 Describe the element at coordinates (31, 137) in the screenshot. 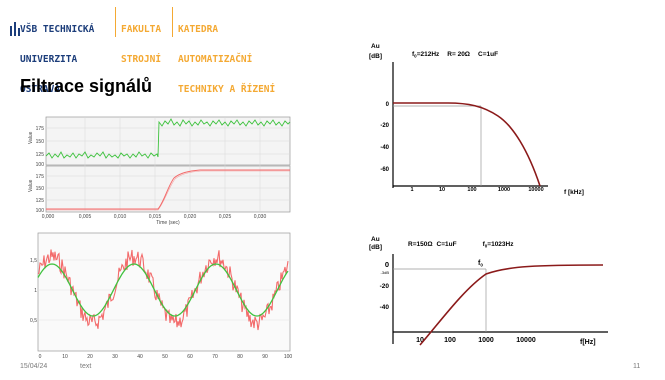

I see `step-upper-ylabel: Value` at that location.